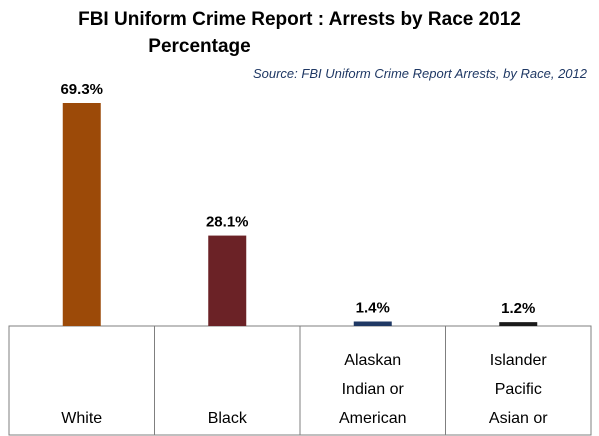 This screenshot has height=436, width=599. What do you see at coordinates (518, 308) in the screenshot?
I see `data-label-3: 1.2%` at bounding box center [518, 308].